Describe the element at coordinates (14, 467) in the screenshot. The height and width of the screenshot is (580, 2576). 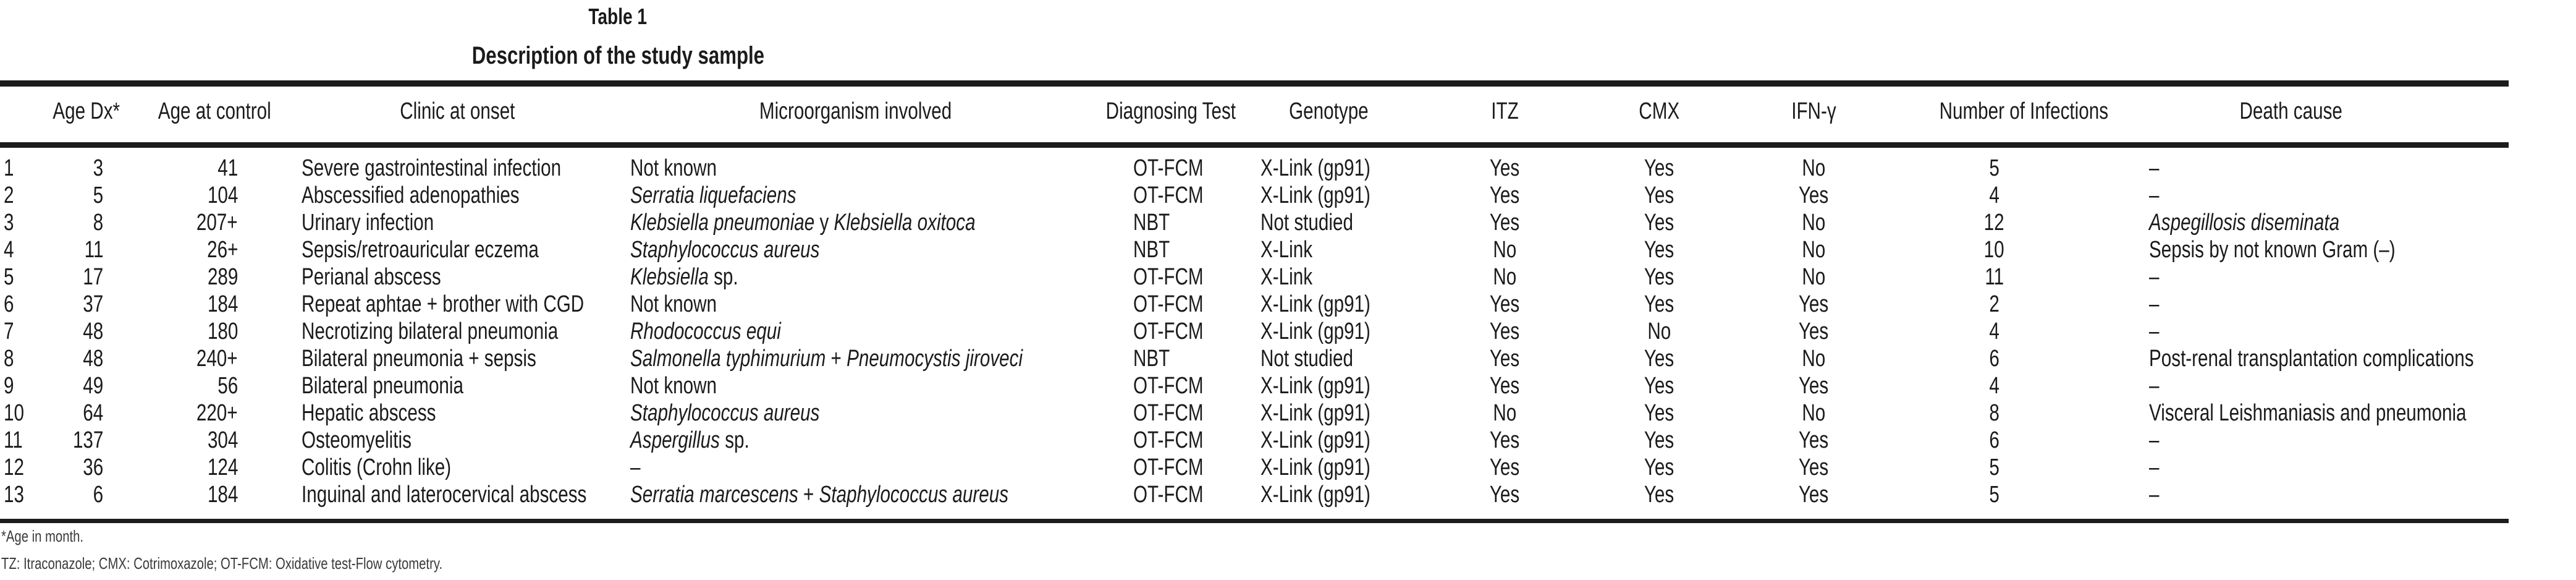
I see `cell-text: 12` at that location.